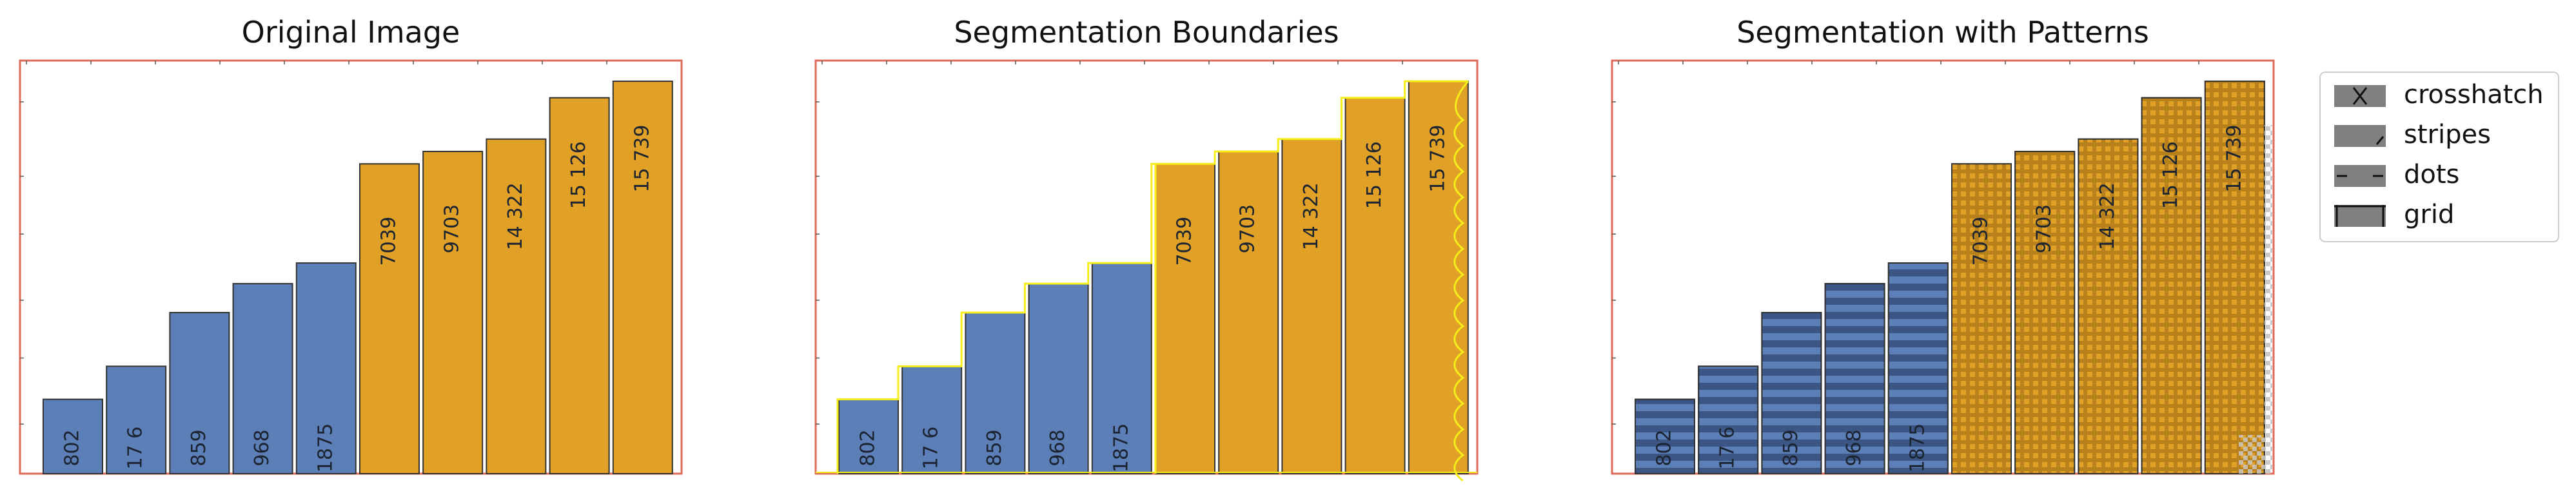 The height and width of the screenshot is (493, 2576). What do you see at coordinates (1943, 32) in the screenshot?
I see `panel-title-patterns: Segmentation with Patterns` at bounding box center [1943, 32].